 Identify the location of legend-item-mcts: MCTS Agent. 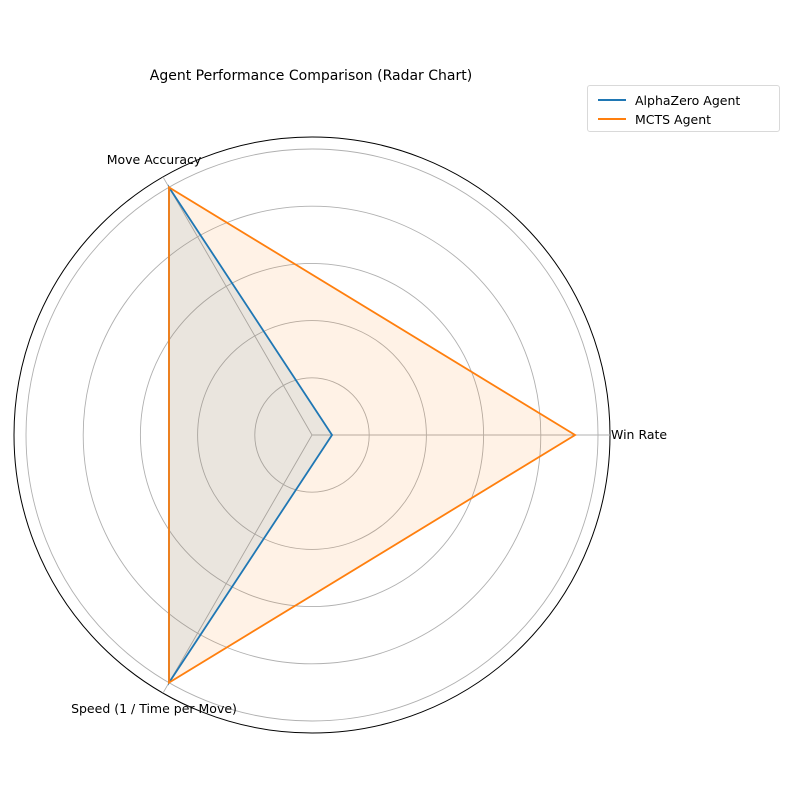
(654, 119).